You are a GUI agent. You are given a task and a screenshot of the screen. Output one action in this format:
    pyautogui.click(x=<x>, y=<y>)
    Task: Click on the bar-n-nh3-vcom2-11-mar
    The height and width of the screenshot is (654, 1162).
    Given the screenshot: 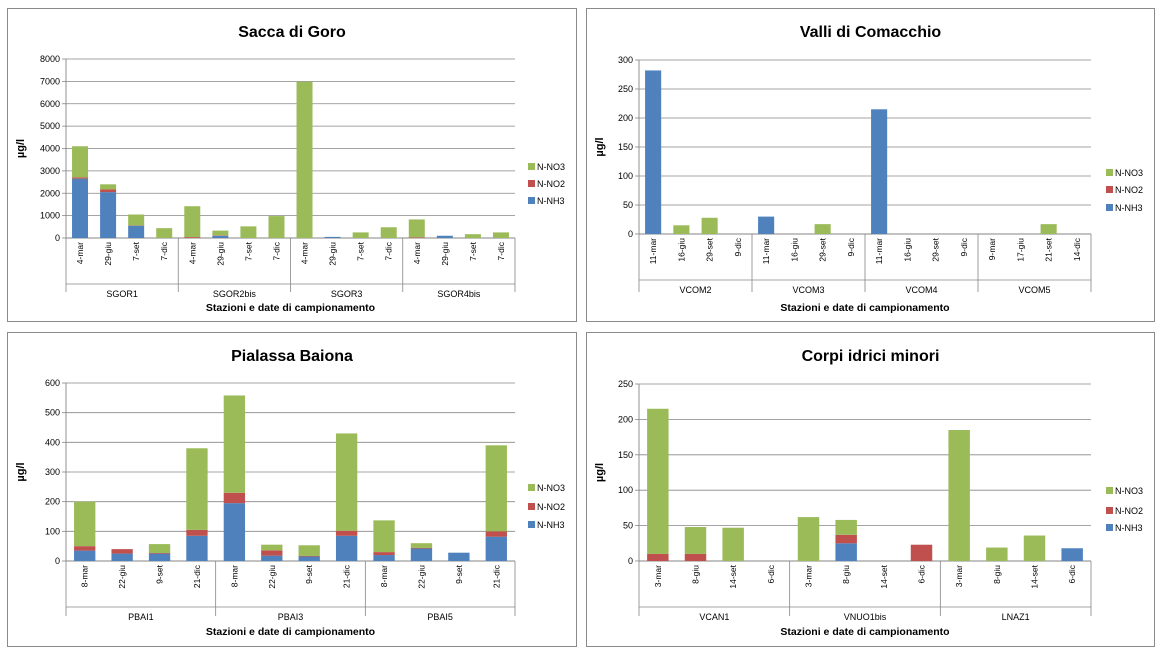 What is the action you would take?
    pyautogui.click(x=653, y=152)
    